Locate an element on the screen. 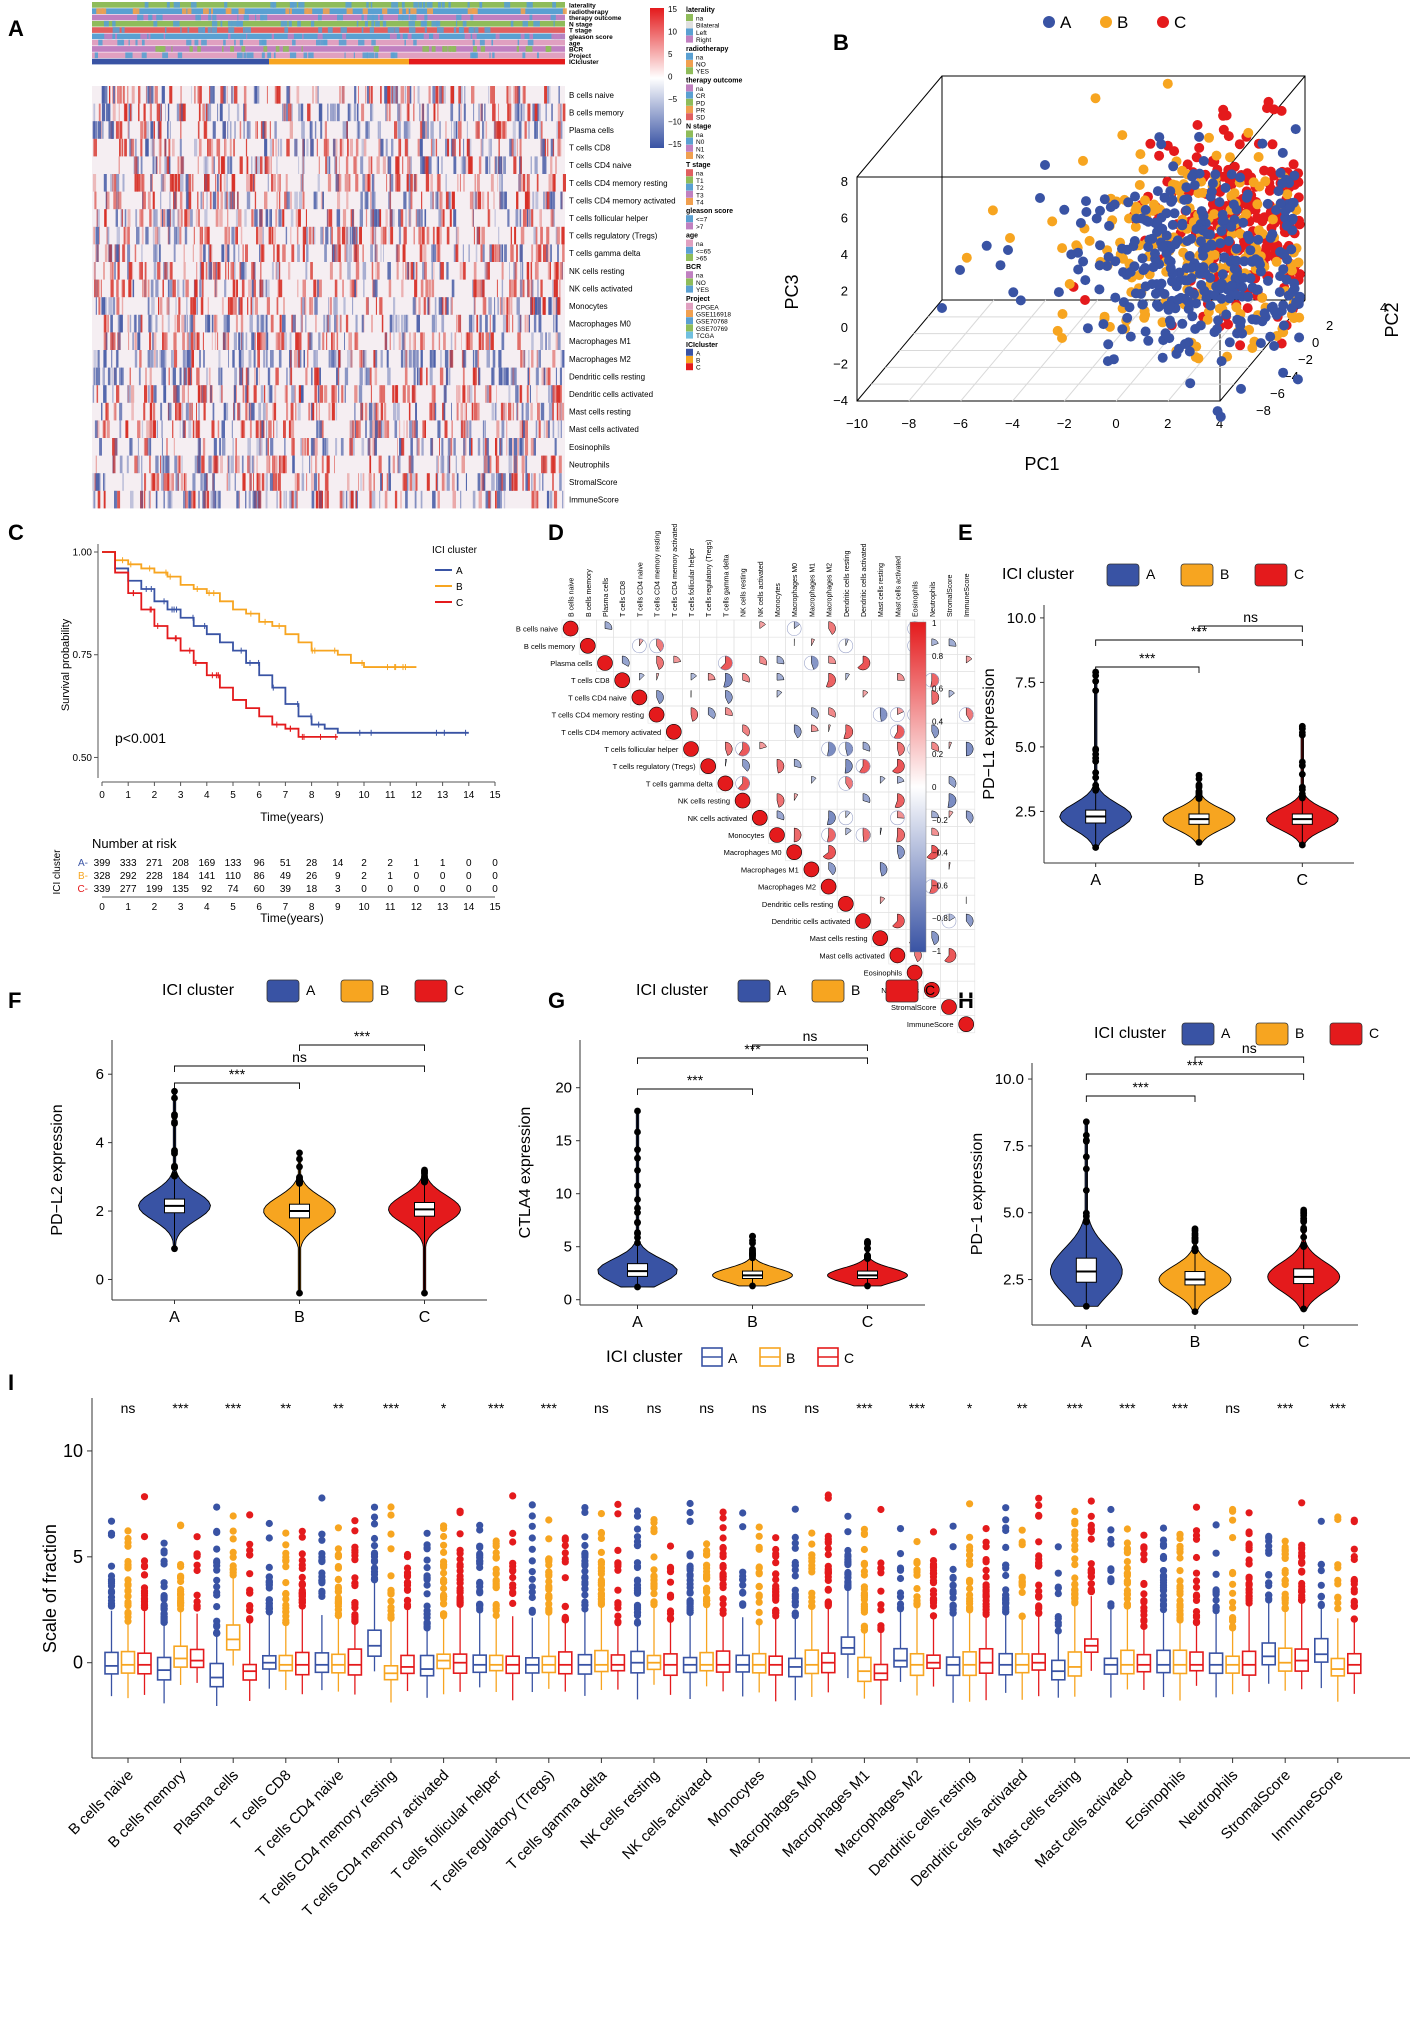 The height and width of the screenshot is (2043, 1418). violin-y-label: CTLA4 expression is located at coordinates (525, 1173).